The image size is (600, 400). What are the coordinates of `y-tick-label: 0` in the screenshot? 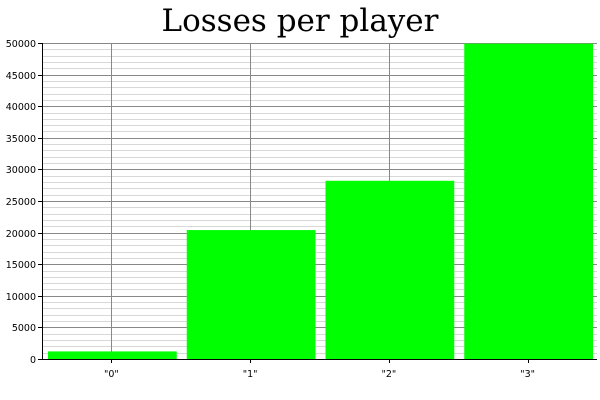 It's located at (33, 360).